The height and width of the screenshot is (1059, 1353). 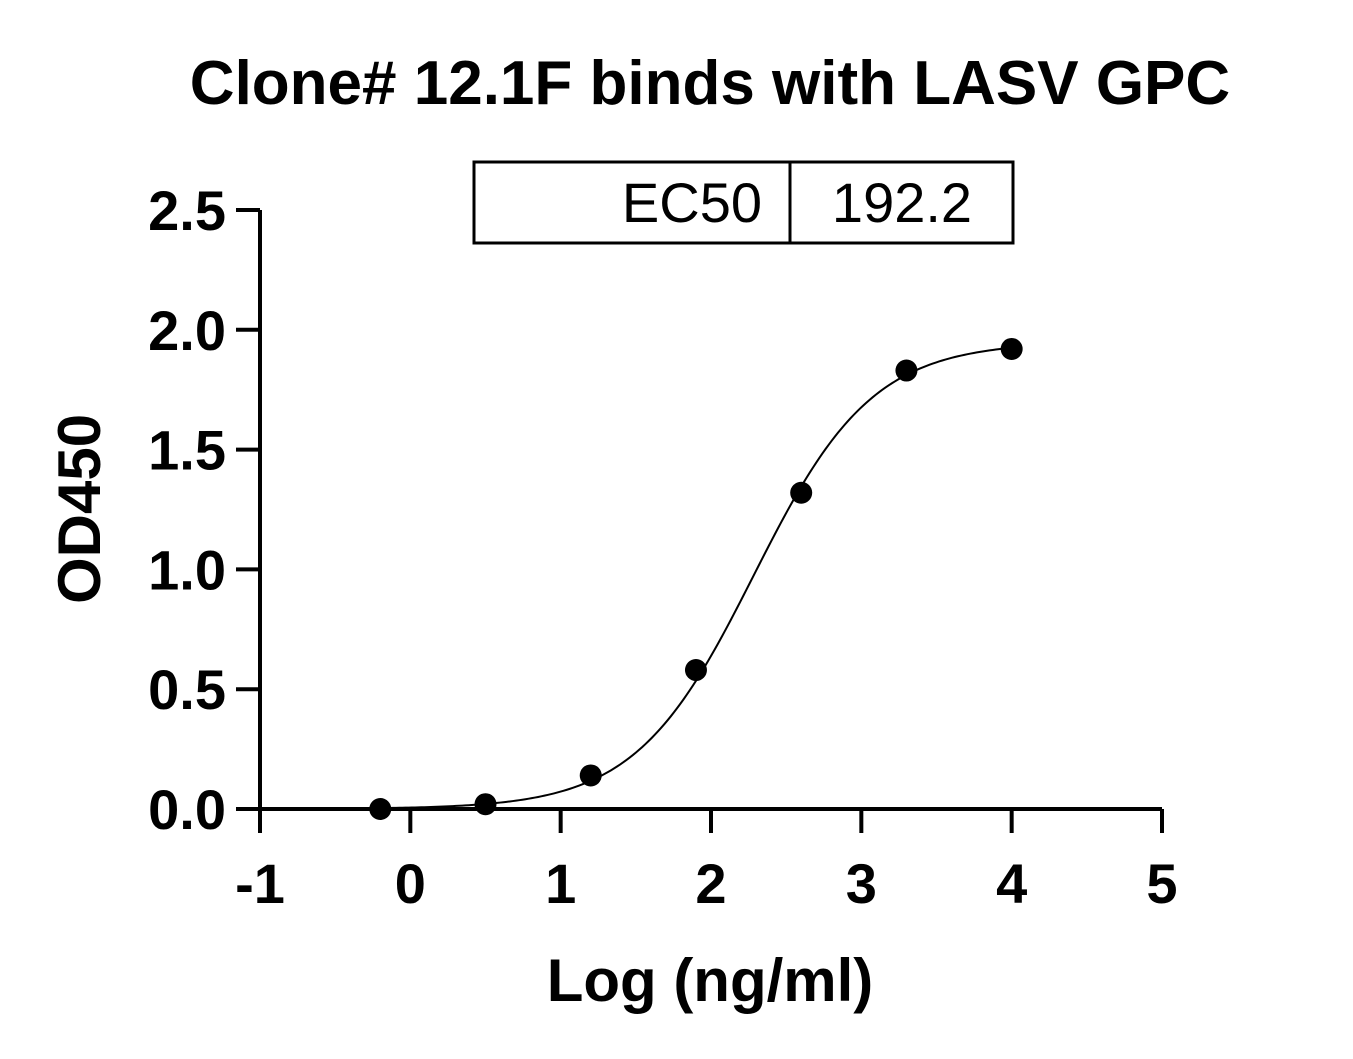 What do you see at coordinates (560, 883) in the screenshot?
I see `x-tick-label: 1` at bounding box center [560, 883].